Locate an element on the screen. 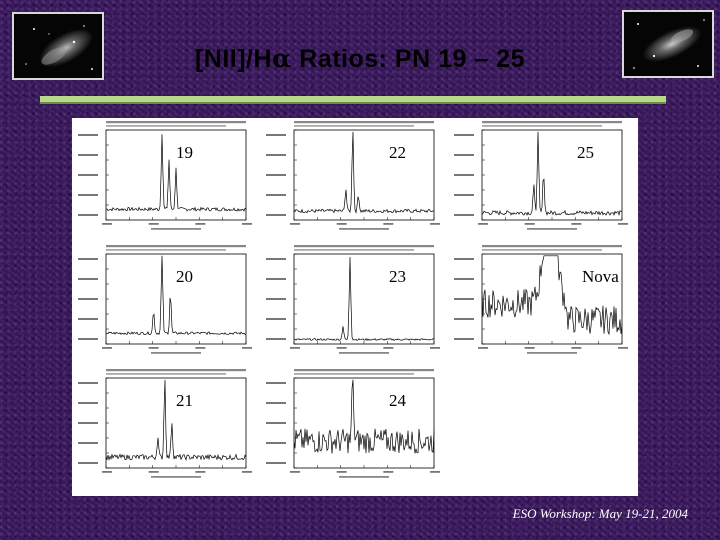 The height and width of the screenshot is (540, 720). panel-label: 21 is located at coordinates (184, 400).